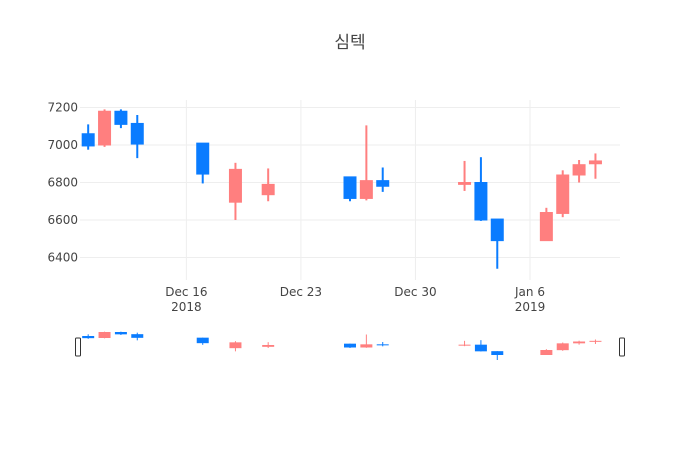 The height and width of the screenshot is (450, 700). I want to click on x-tick-label: Dec 23, so click(301, 292).